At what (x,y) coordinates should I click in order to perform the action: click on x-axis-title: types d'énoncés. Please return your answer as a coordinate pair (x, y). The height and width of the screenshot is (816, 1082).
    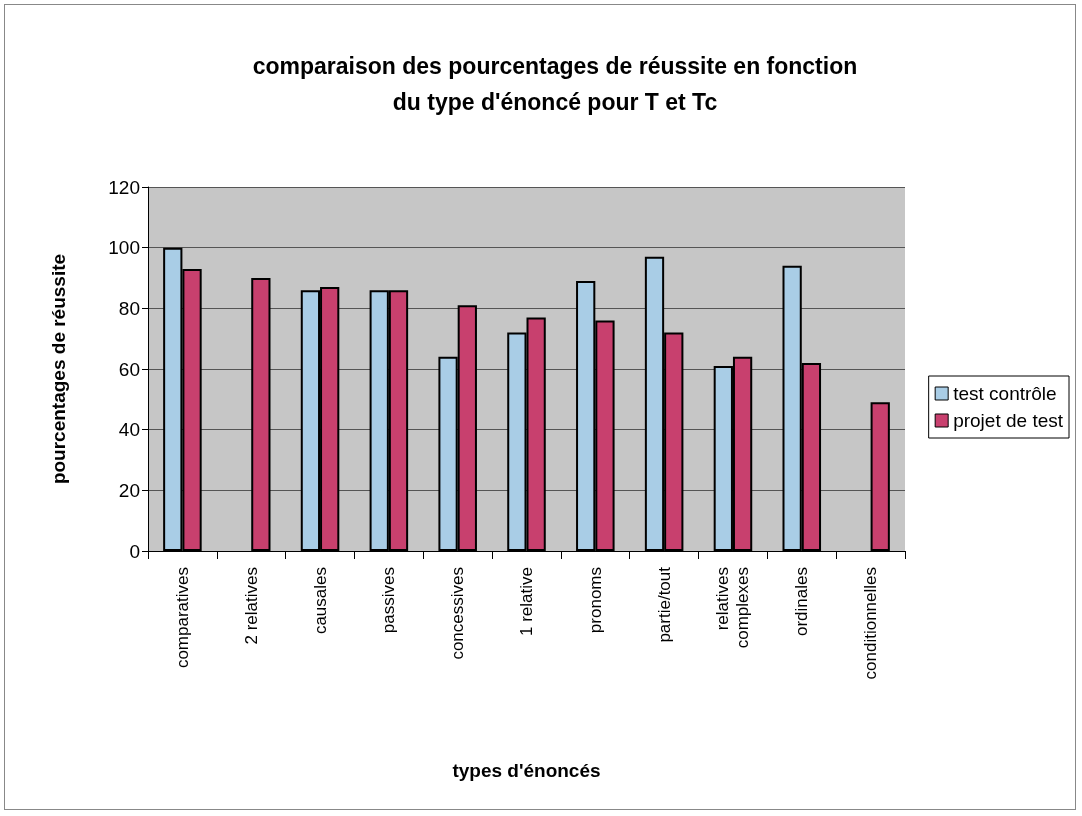
    Looking at the image, I should click on (526, 770).